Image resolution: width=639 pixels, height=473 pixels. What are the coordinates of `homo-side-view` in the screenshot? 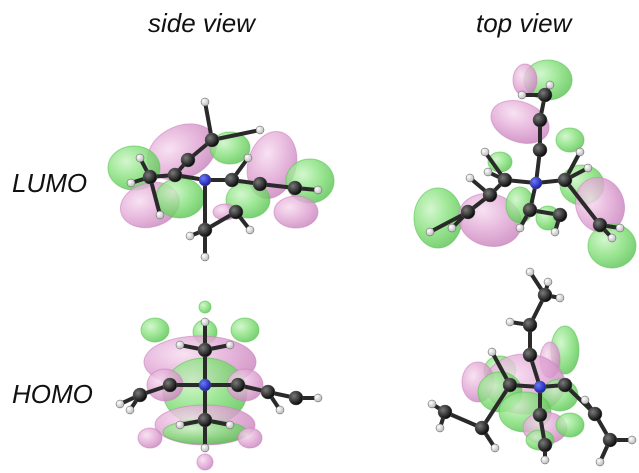 It's located at (219, 385).